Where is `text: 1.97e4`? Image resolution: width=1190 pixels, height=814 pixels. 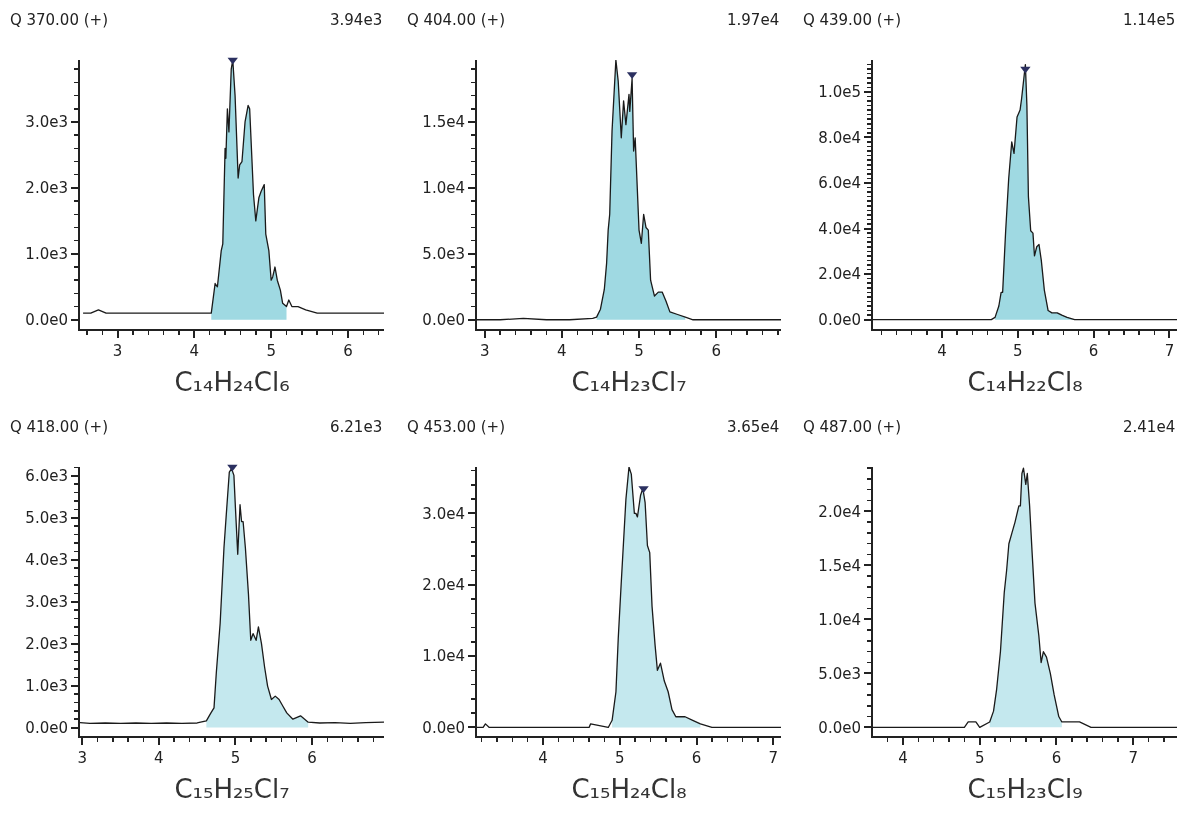
text: 1.97e4 is located at coordinates (753, 20).